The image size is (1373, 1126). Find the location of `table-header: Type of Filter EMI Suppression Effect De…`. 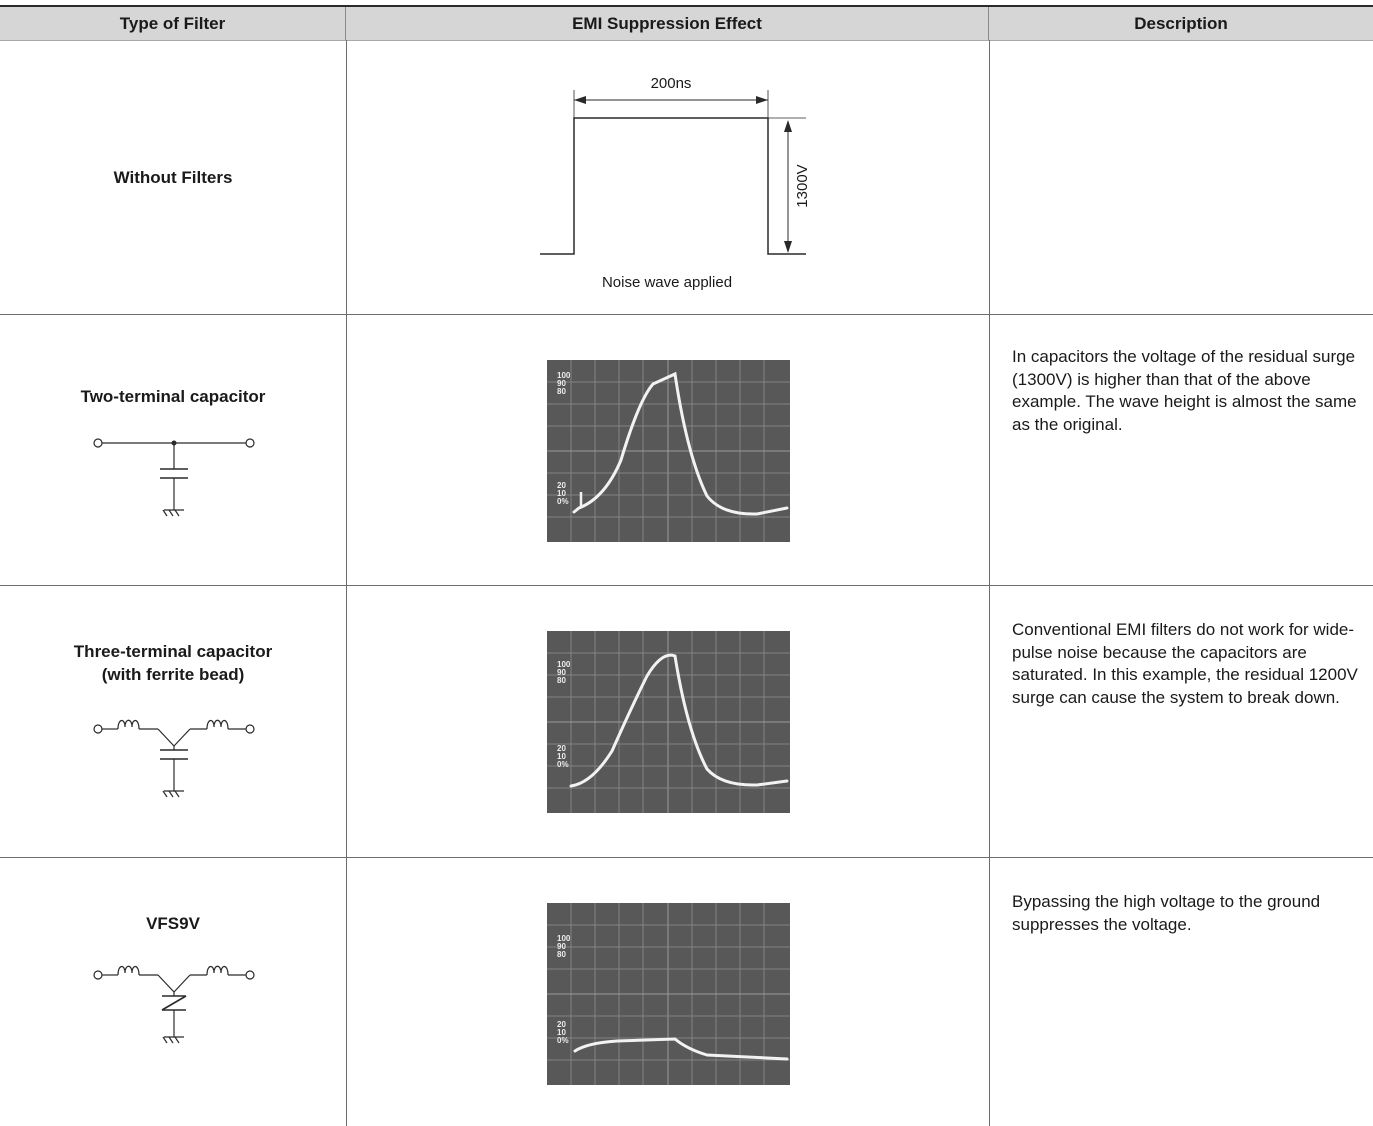

table-header: Type of Filter EMI Suppression Effect De… is located at coordinates (686, 24).